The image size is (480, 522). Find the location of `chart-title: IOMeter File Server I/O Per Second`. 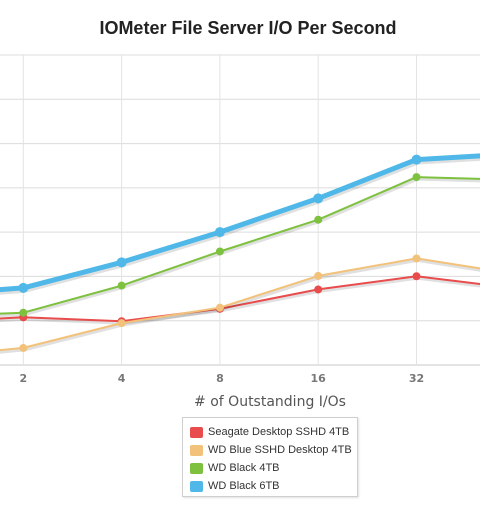

chart-title: IOMeter File Server I/O Per Second is located at coordinates (248, 28).